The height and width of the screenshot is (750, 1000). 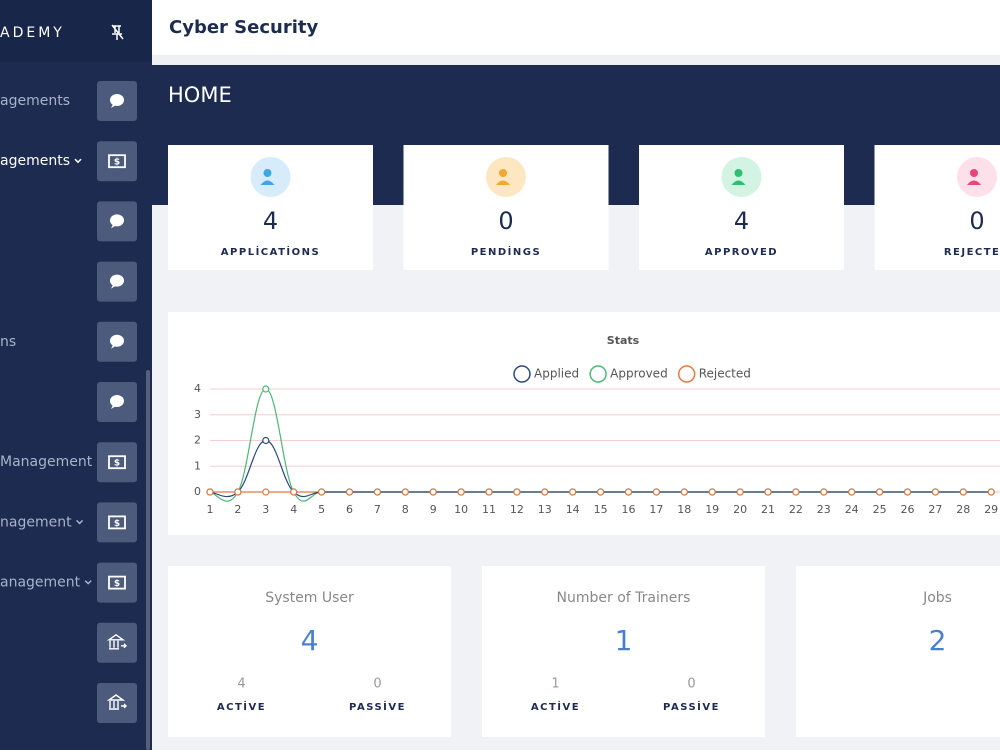 What do you see at coordinates (601, 509) in the screenshot?
I see `x-tick-label: 15` at bounding box center [601, 509].